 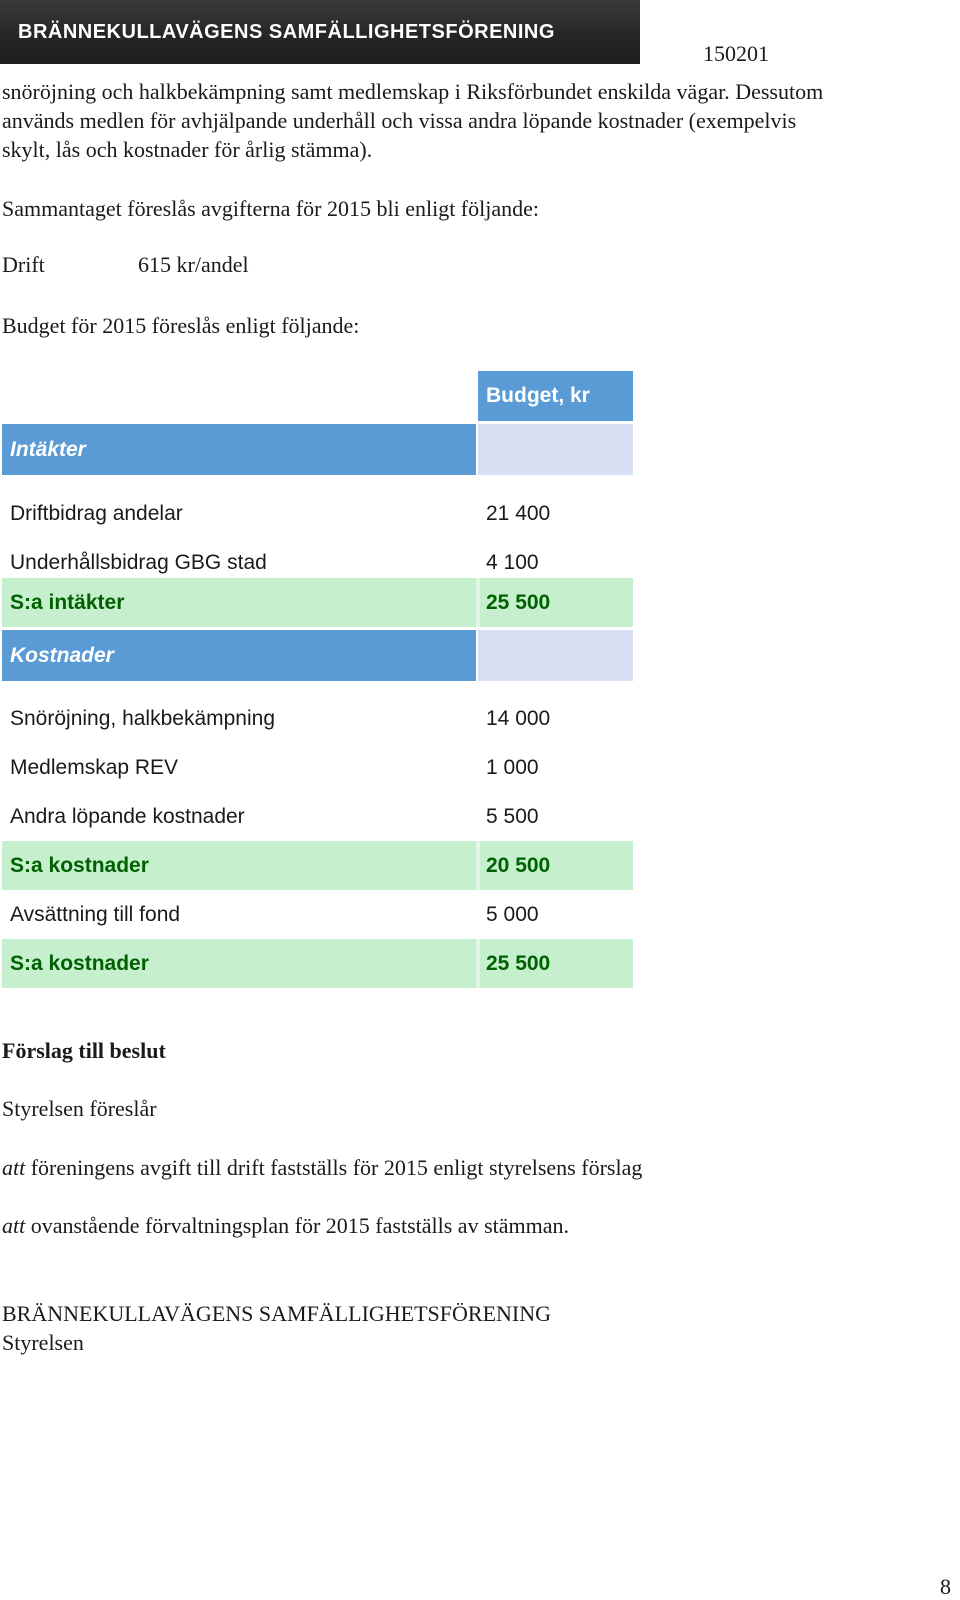 I want to click on table-row: Andra löpande kostnader 5 500, so click(x=317, y=816).